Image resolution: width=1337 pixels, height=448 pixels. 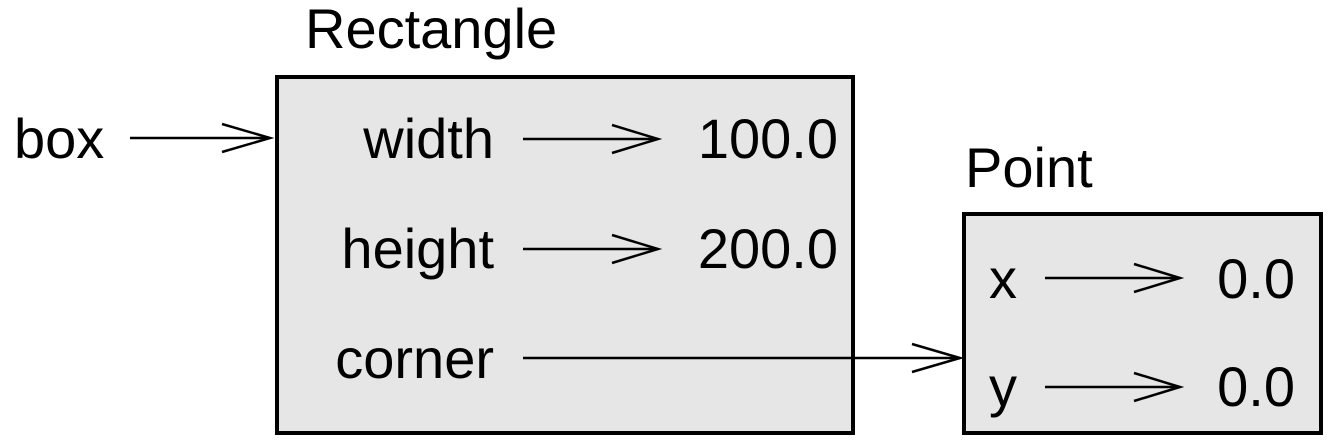 What do you see at coordinates (1003, 386) in the screenshot?
I see `attr-name-y: y` at bounding box center [1003, 386].